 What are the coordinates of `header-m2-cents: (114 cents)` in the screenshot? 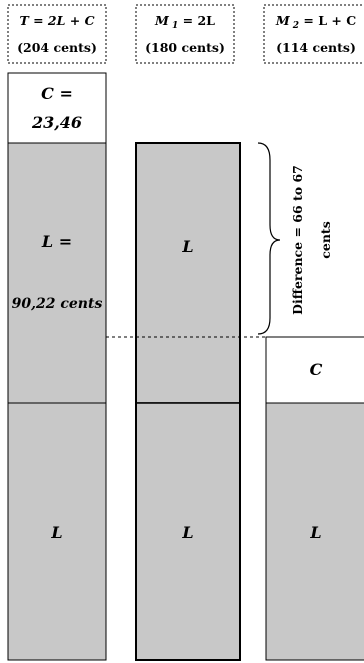 It's located at (316, 47).